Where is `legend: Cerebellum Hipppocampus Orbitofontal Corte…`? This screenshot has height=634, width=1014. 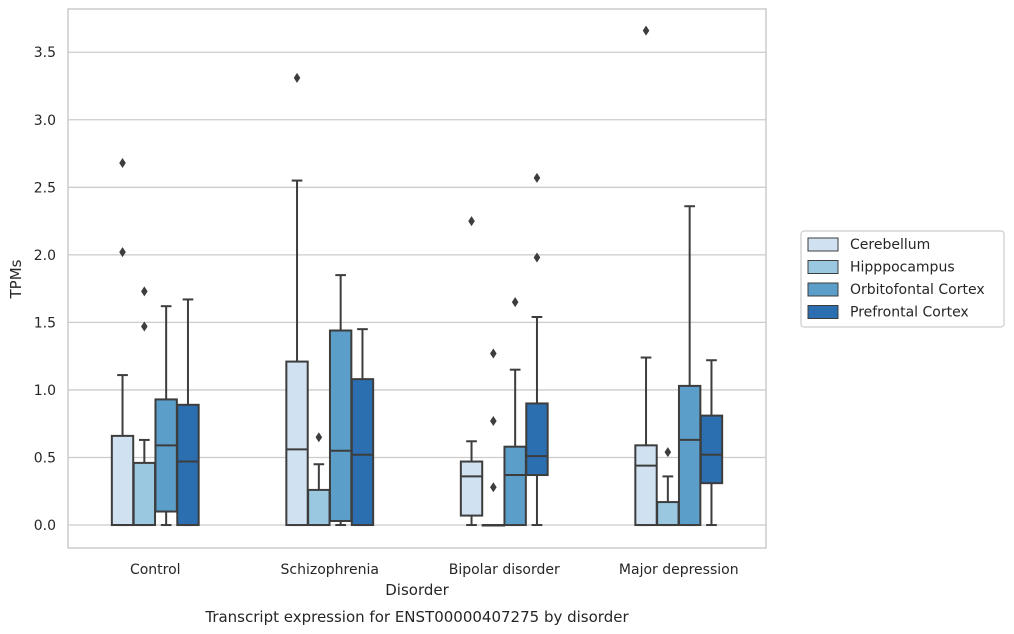
legend: Cerebellum Hipppocampus Orbitofontal Corte… is located at coordinates (902, 279).